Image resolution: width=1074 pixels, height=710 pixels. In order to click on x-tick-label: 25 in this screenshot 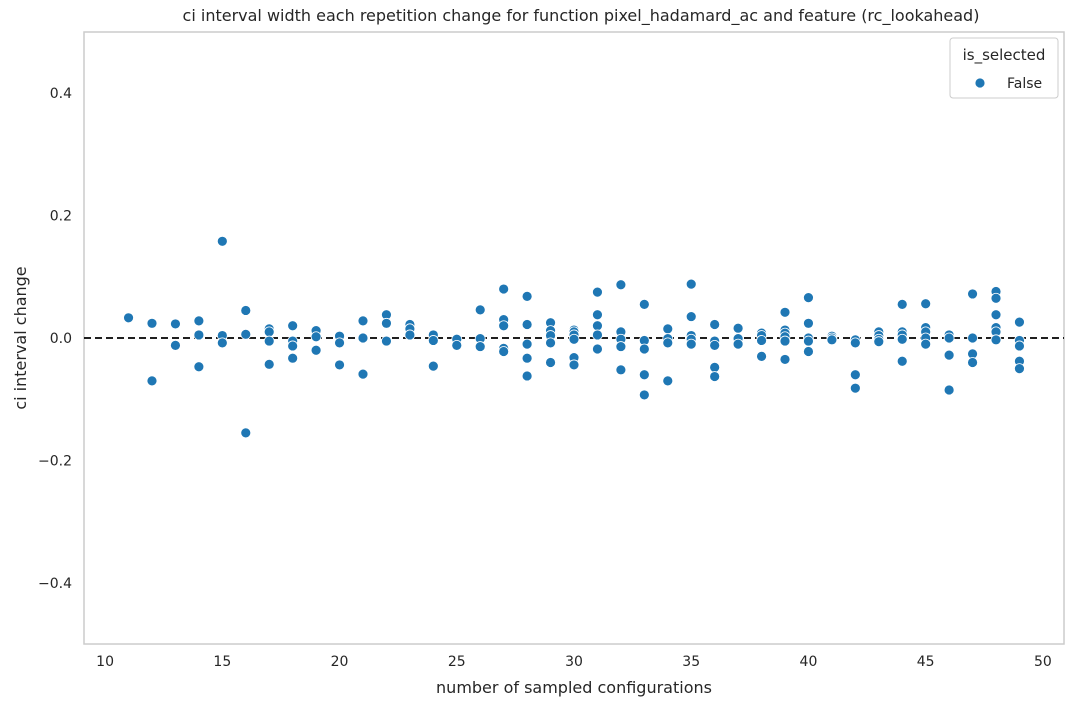, I will do `click(457, 662)`.